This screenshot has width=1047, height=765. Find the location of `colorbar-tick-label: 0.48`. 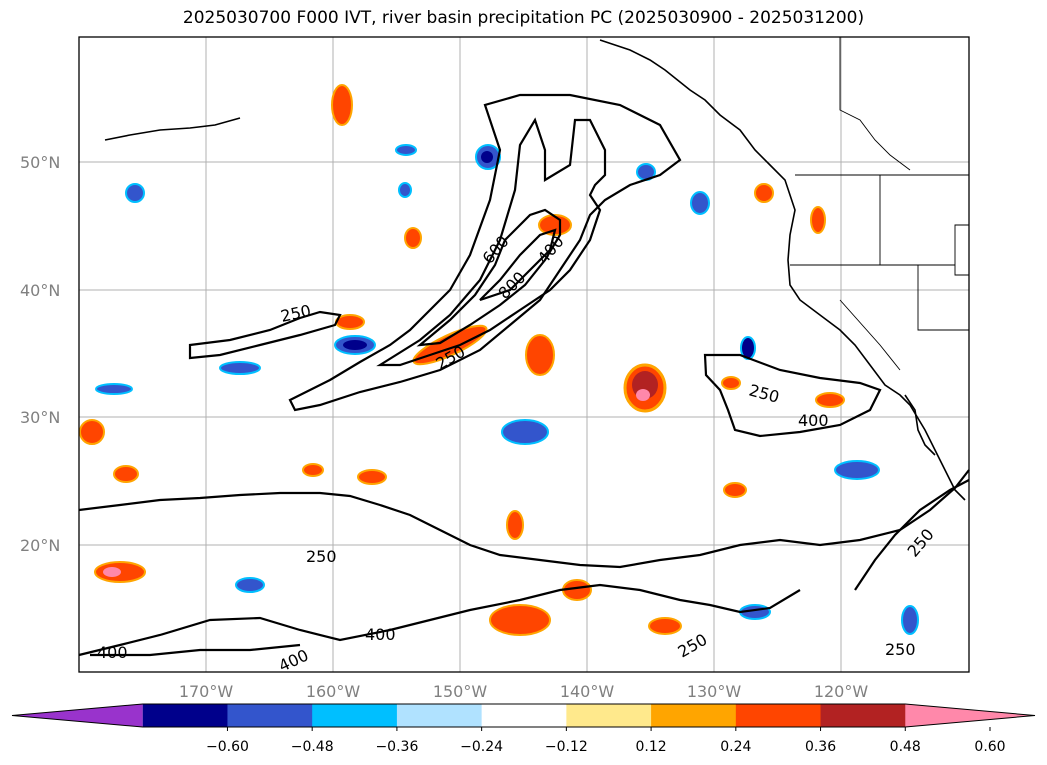

colorbar-tick-label: 0.48 is located at coordinates (905, 747).